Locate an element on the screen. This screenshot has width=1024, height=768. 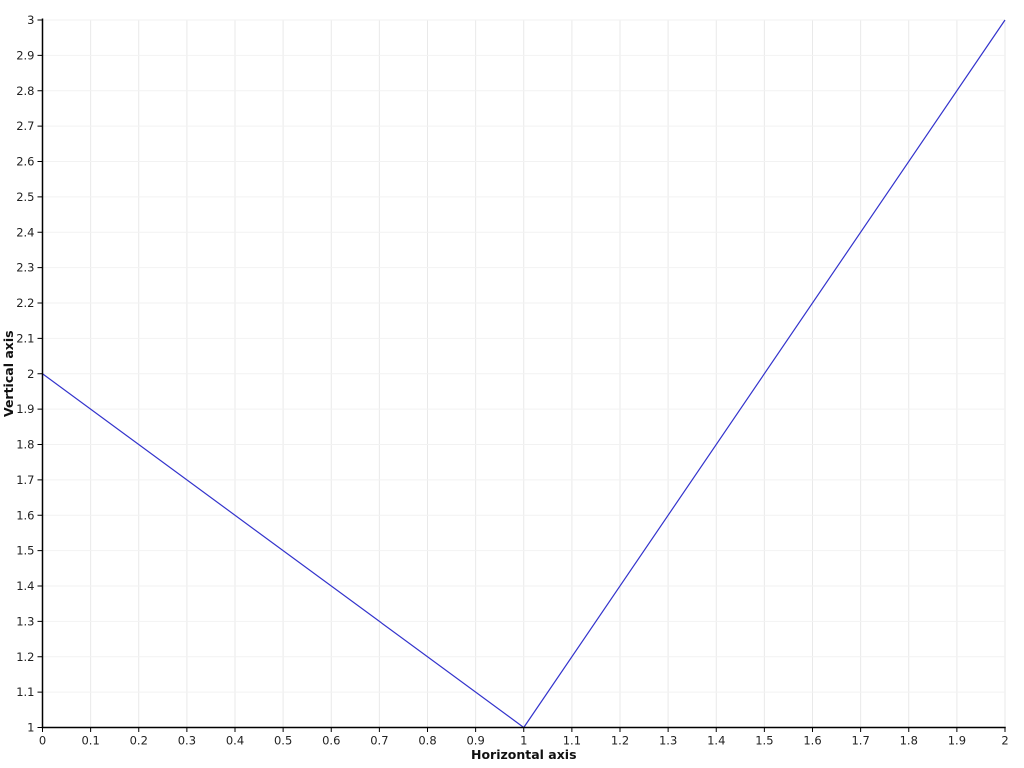
x-axis-title: Horizontal axis is located at coordinates (524, 754).